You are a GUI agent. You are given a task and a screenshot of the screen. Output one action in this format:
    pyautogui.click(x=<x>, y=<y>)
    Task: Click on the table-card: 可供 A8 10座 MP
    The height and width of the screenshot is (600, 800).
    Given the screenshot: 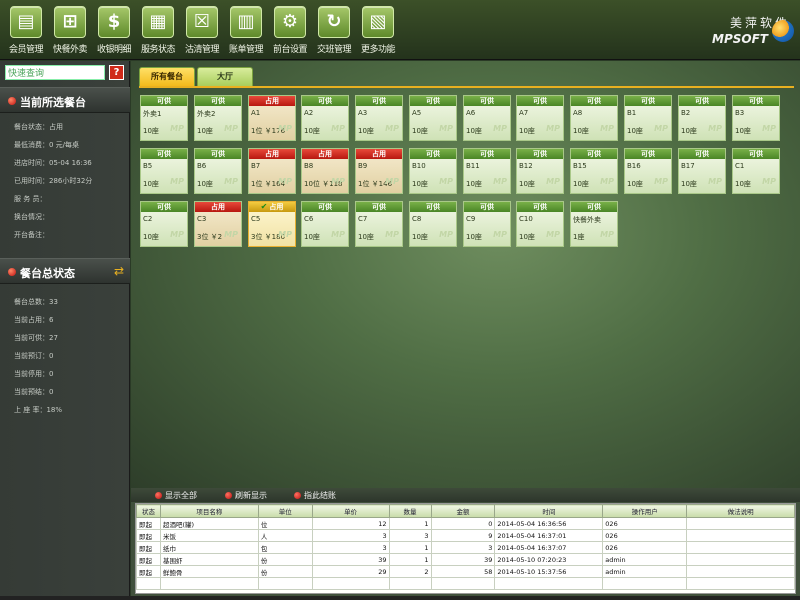 What is the action you would take?
    pyautogui.click(x=594, y=118)
    